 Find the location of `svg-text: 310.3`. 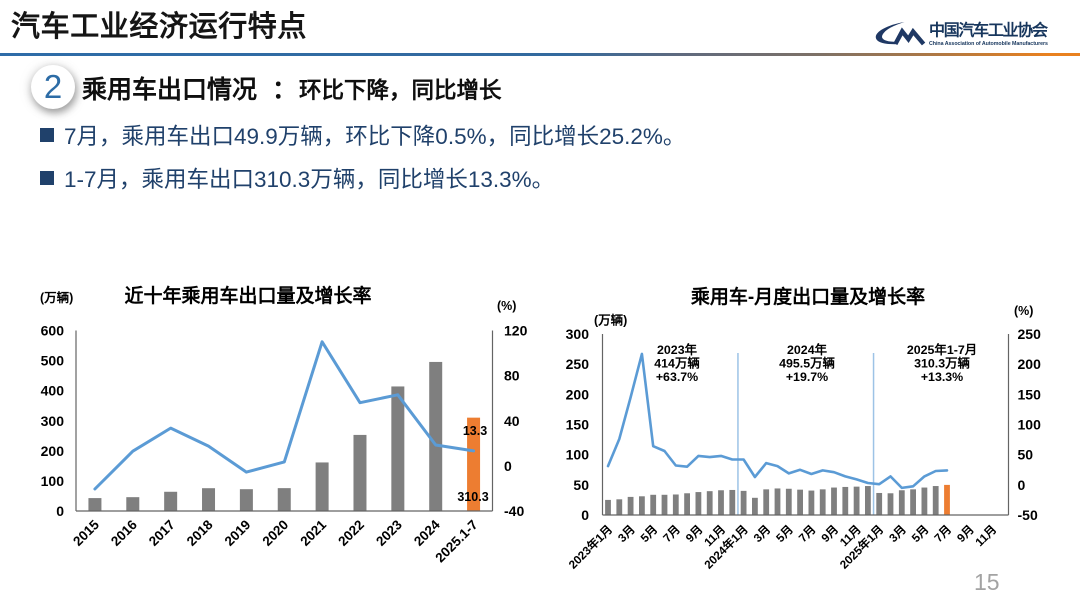

svg-text: 310.3 is located at coordinates (472, 497).